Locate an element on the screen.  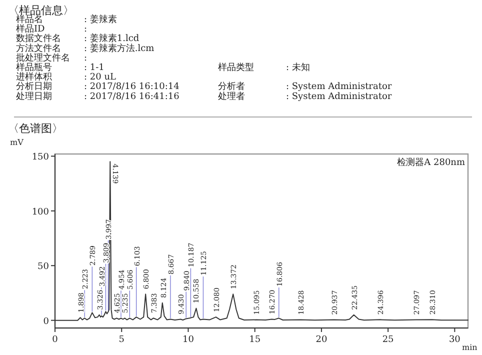
text: 分析日期 : 2017/8/16 16:10:14 is located at coordinates (98, 87).